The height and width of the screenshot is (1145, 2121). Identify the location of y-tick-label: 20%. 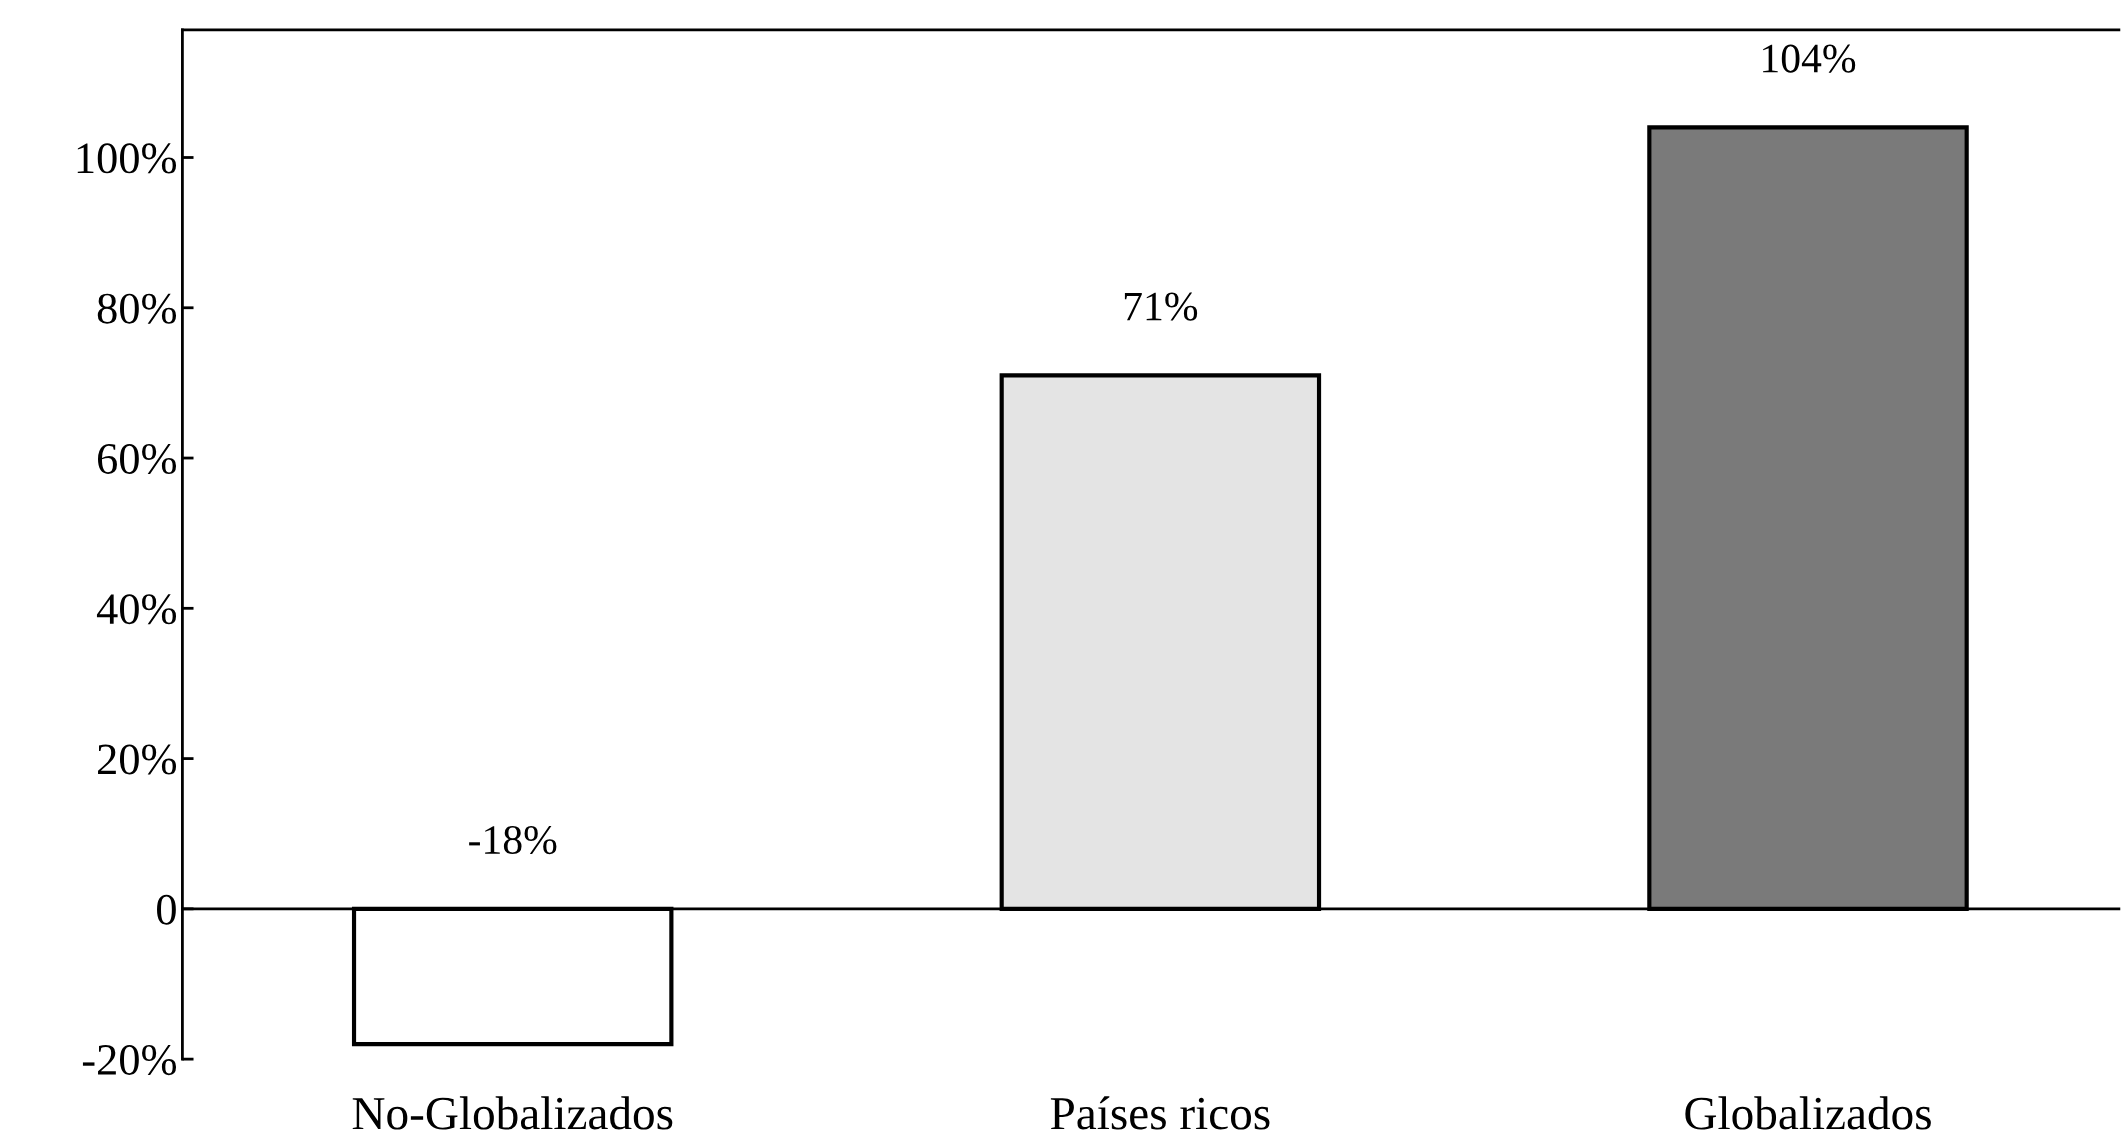
(137, 759).